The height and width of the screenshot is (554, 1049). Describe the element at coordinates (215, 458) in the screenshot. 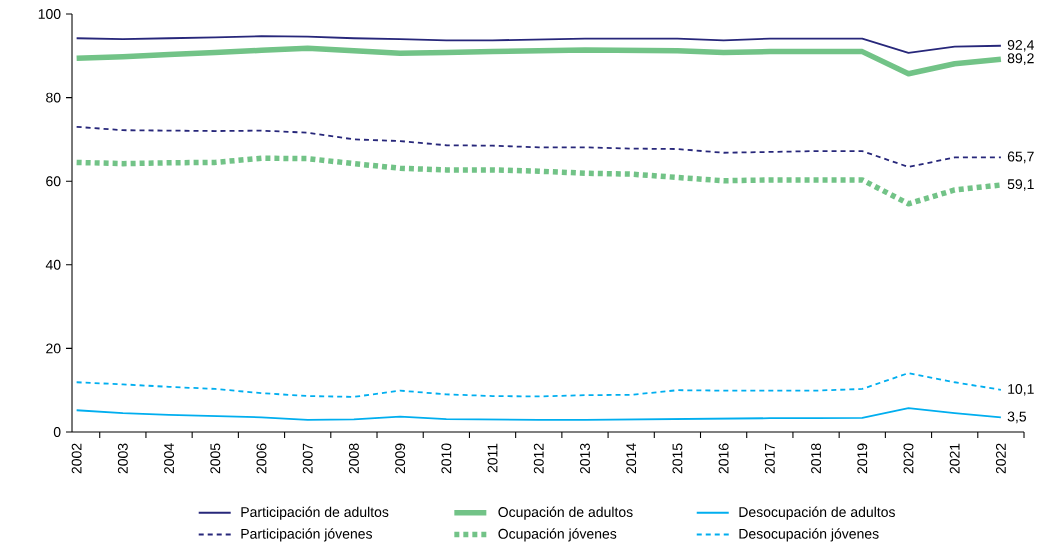

I see `x-tick-label: 2005` at that location.